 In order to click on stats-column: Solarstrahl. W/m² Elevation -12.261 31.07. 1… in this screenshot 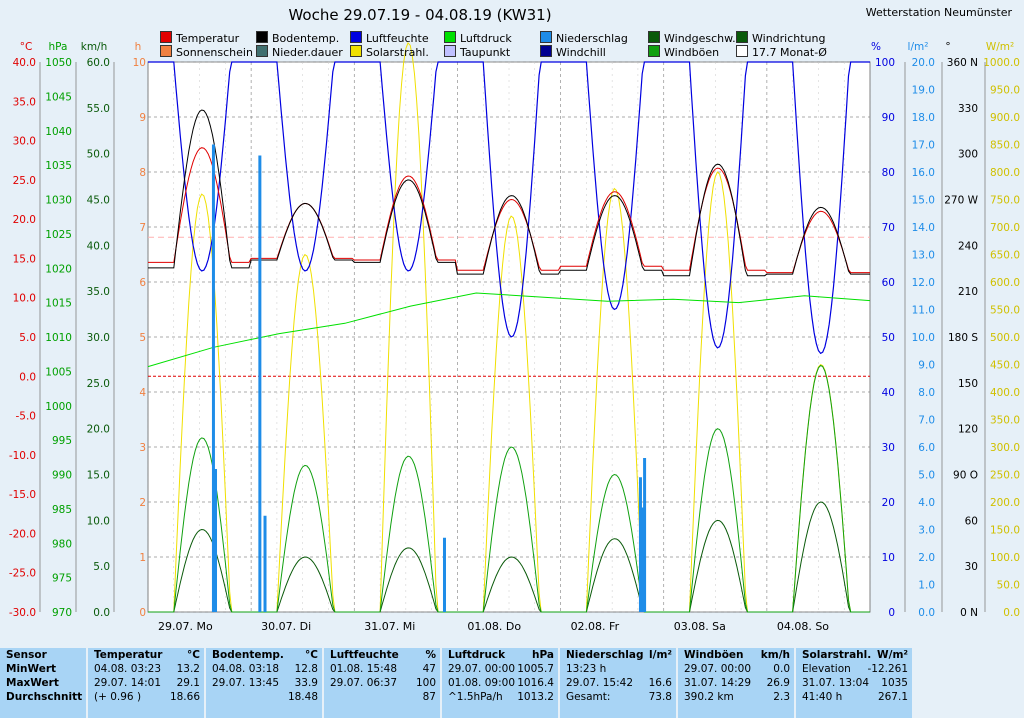, I will do `click(855, 683)`.